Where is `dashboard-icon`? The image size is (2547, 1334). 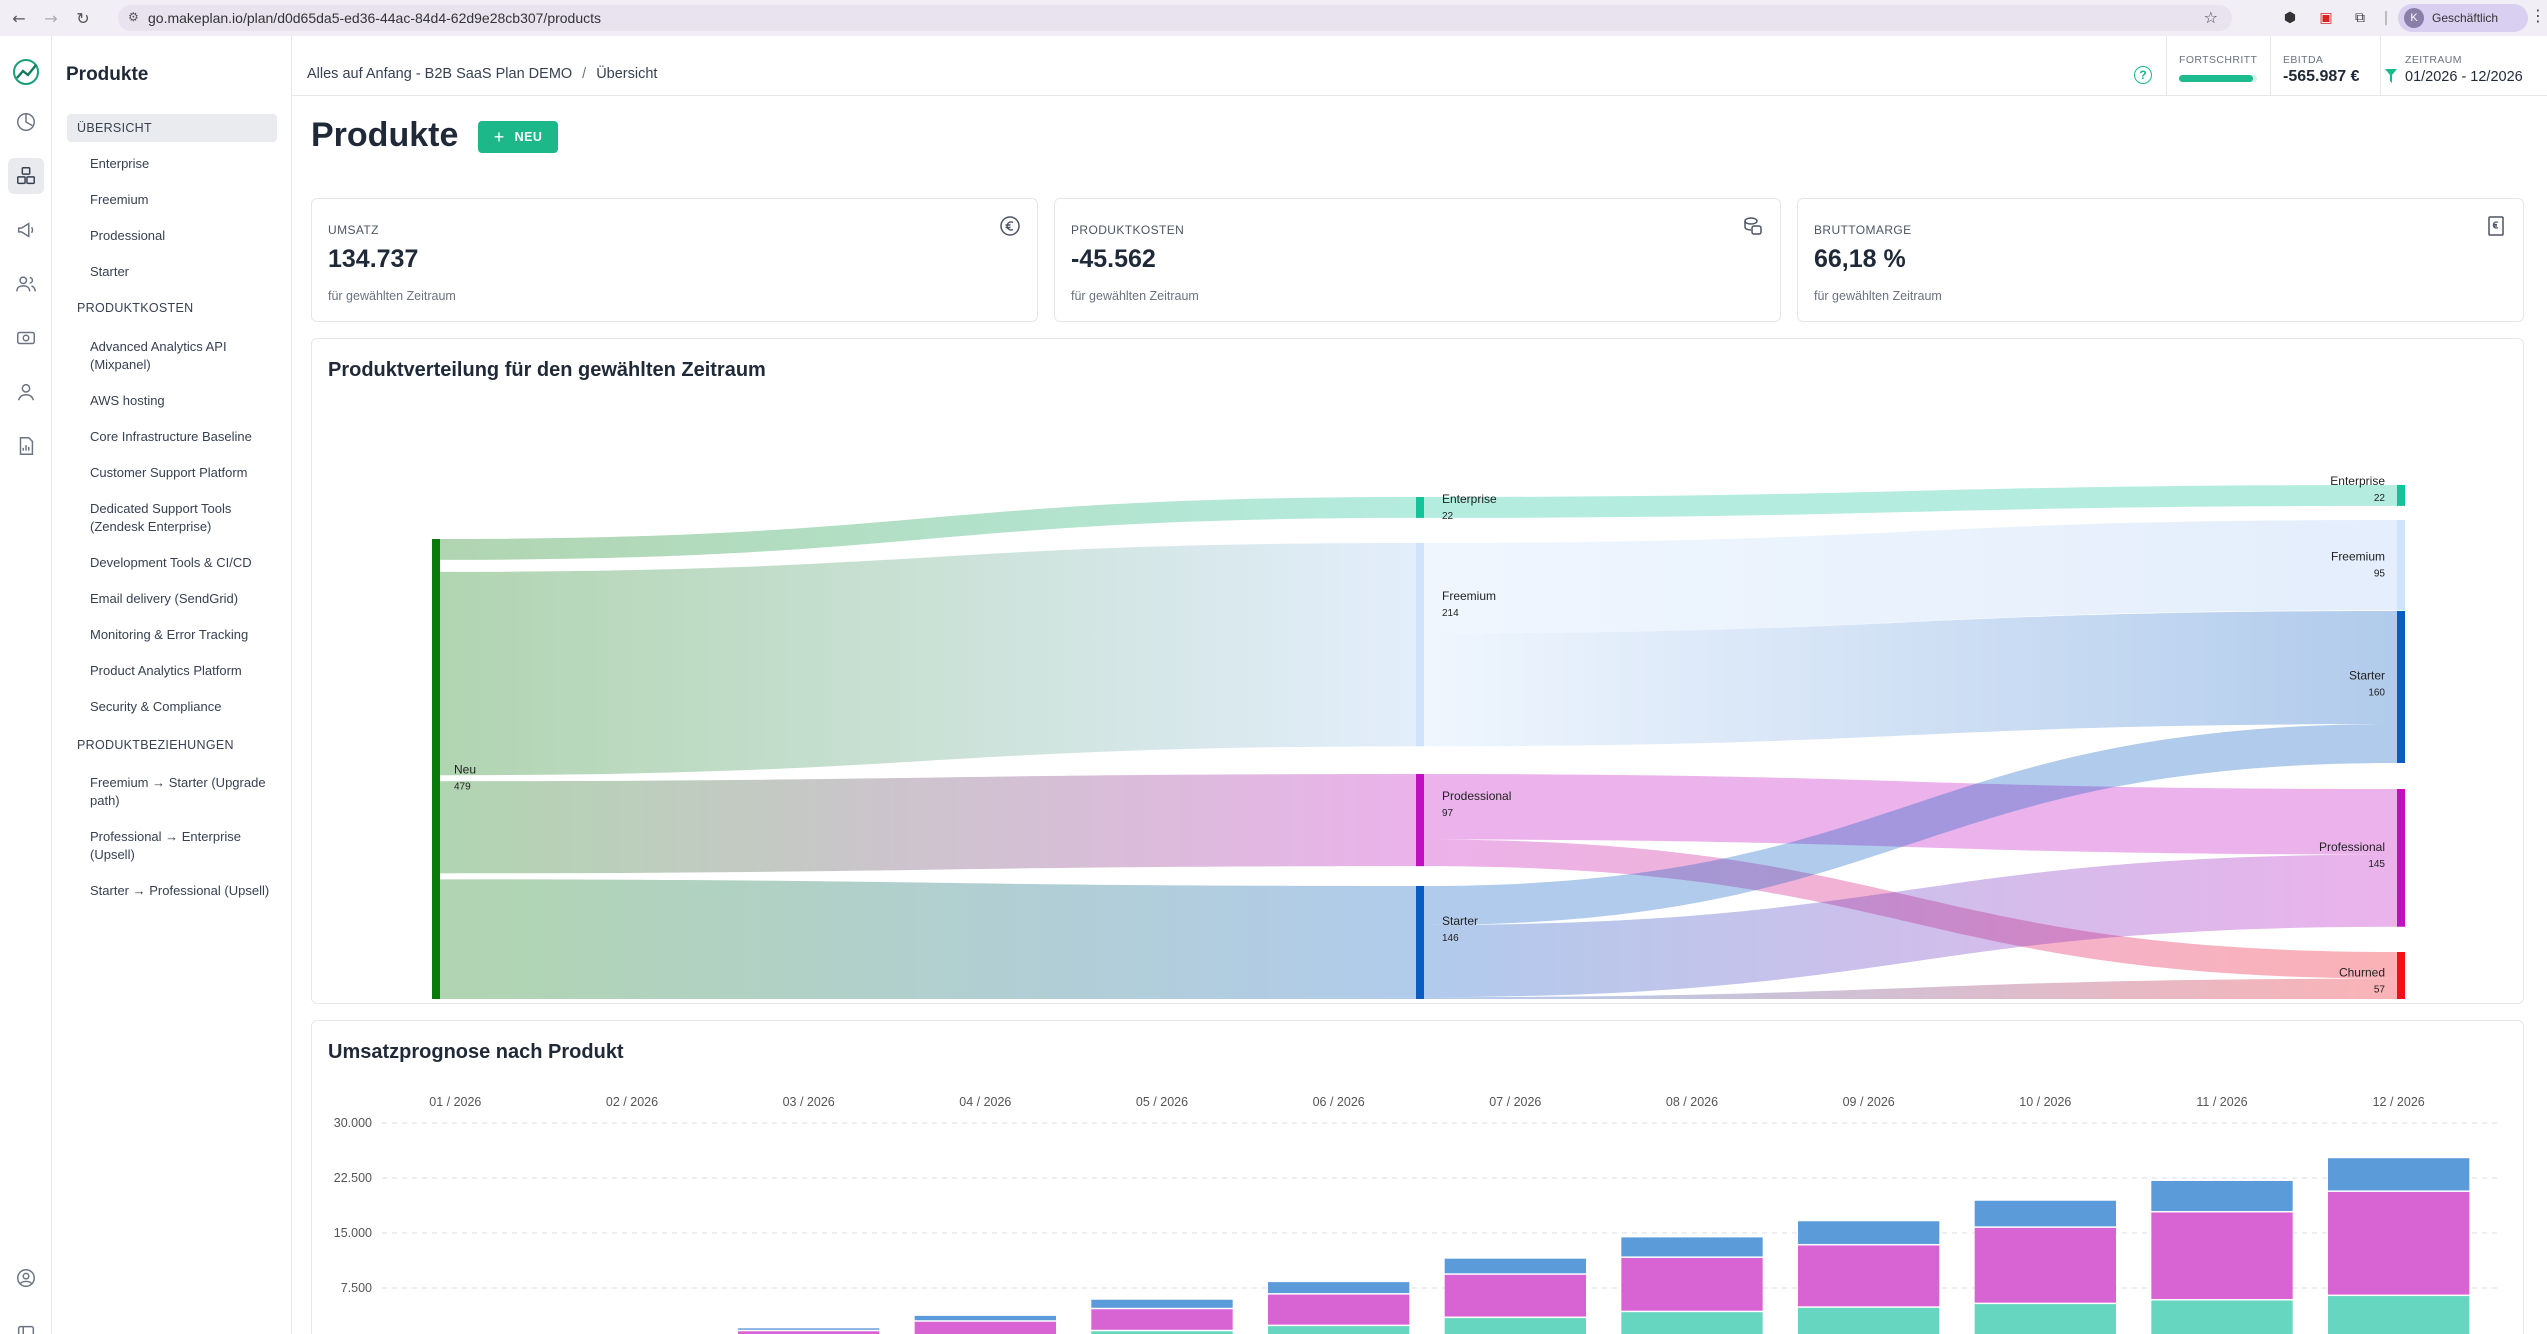
dashboard-icon is located at coordinates (26, 122).